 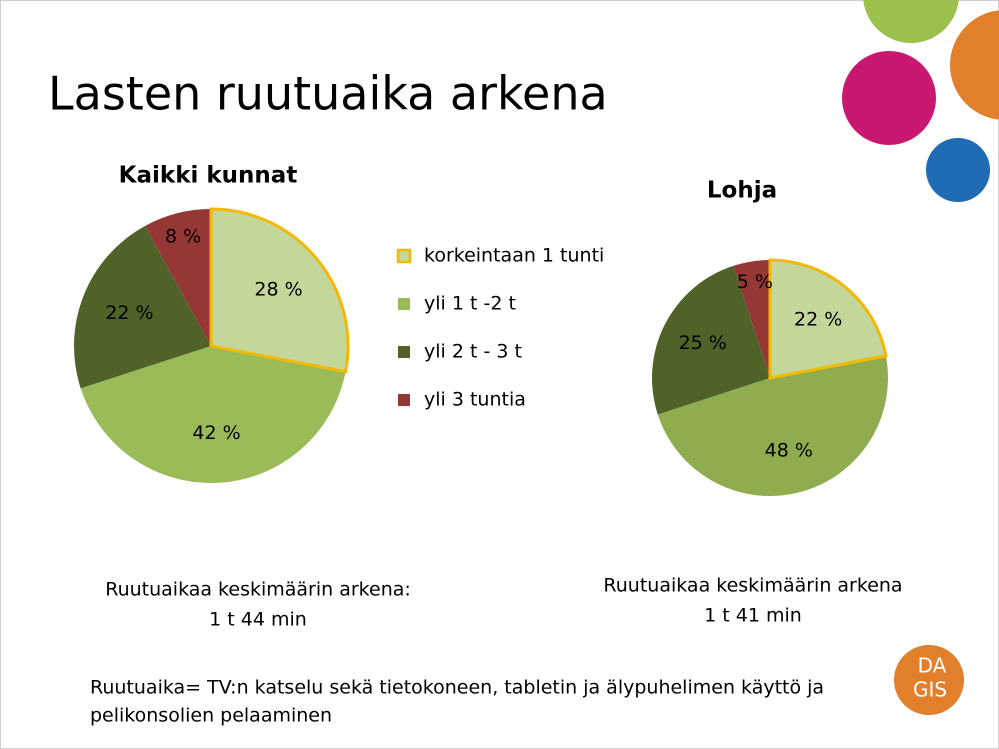 I want to click on legend-label: yli 2 t - 3 t, so click(x=473, y=352).